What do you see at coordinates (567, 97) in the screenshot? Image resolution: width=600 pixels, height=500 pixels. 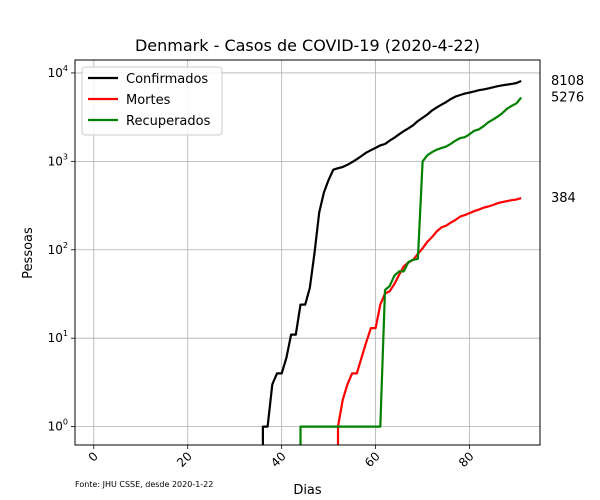 I see `final-label-recuperados: 5276` at bounding box center [567, 97].